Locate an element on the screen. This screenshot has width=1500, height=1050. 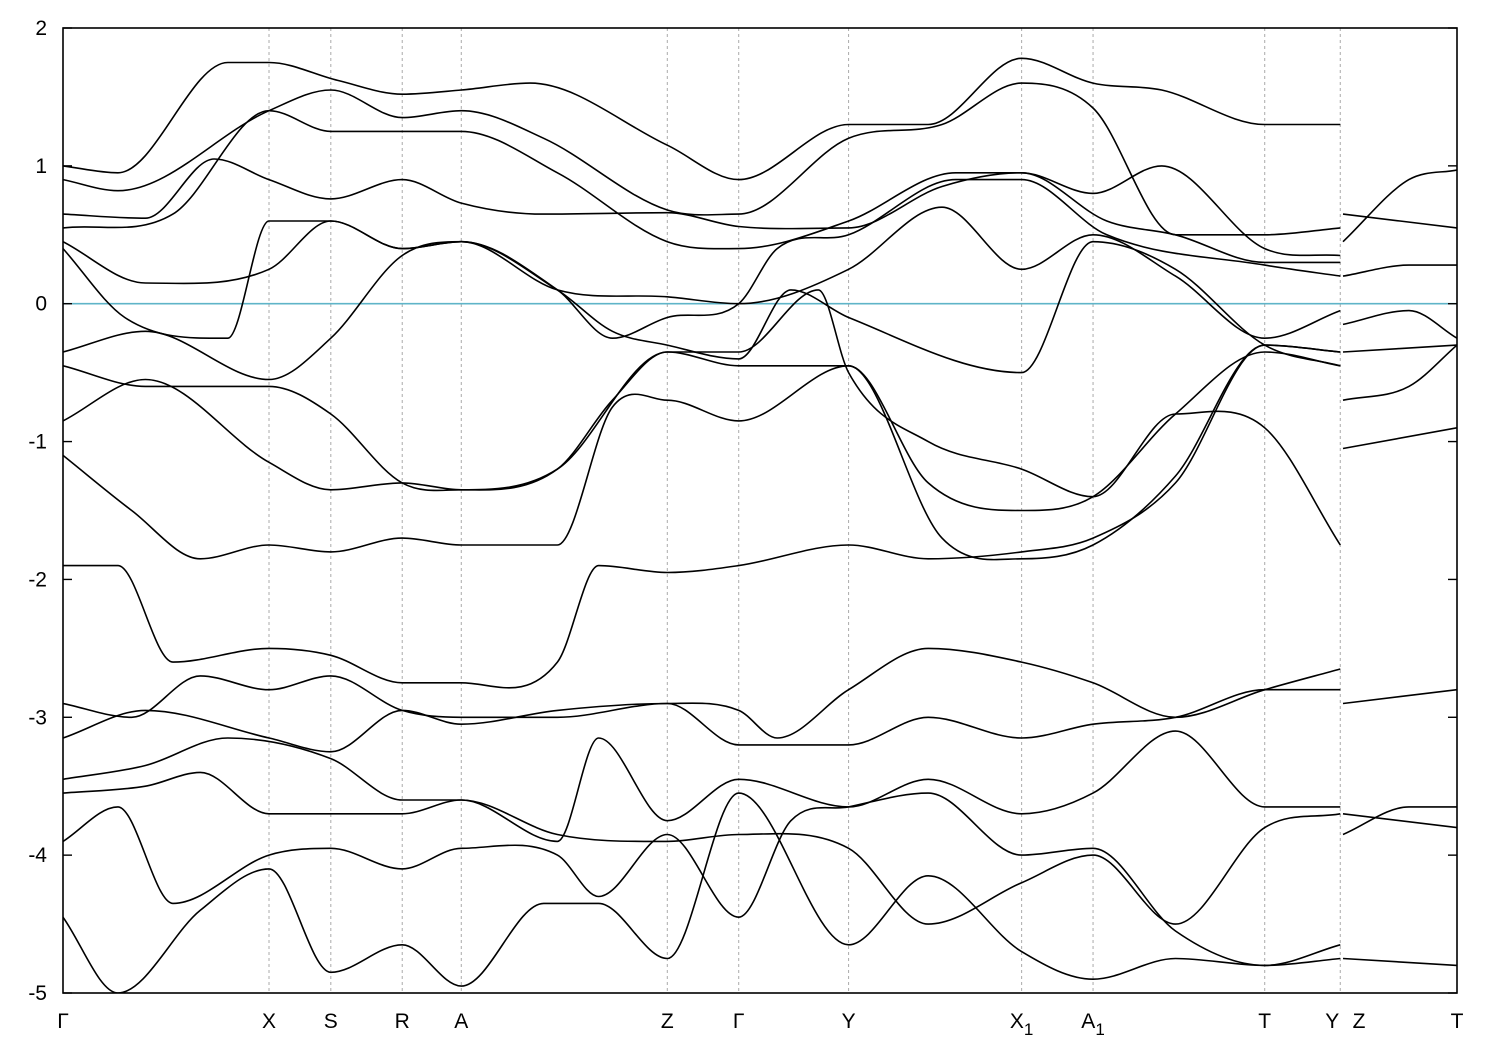
kpoint-label: R is located at coordinates (402, 1021).